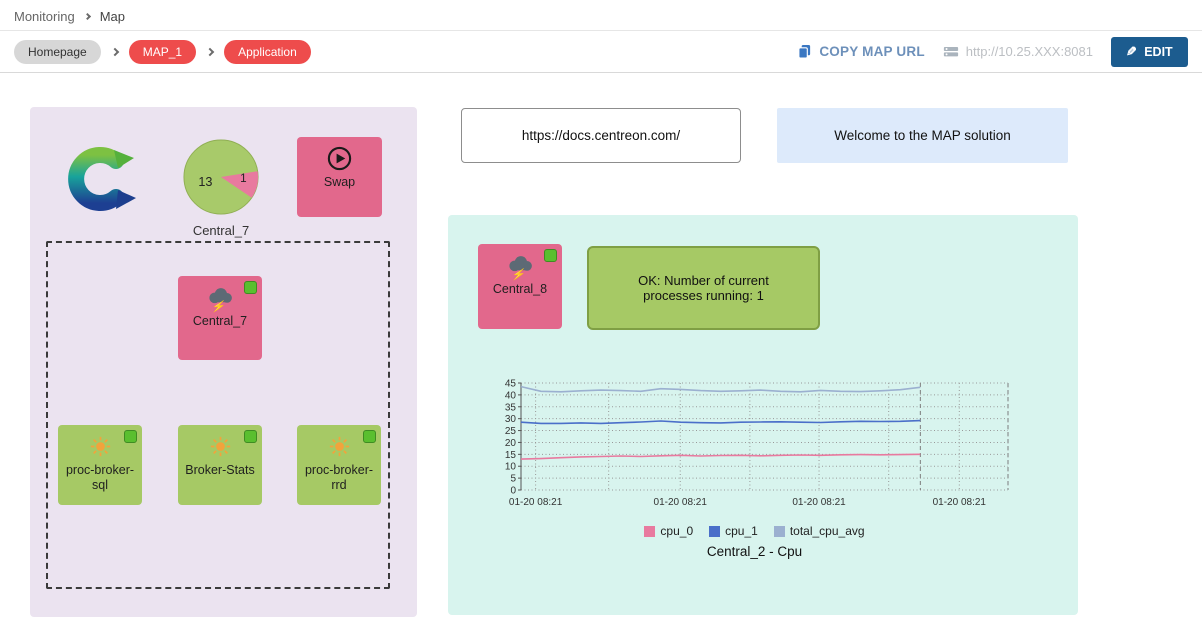 This screenshot has width=1202, height=625. Describe the element at coordinates (112, 16) in the screenshot. I see `breadcrumb-map: Map` at that location.